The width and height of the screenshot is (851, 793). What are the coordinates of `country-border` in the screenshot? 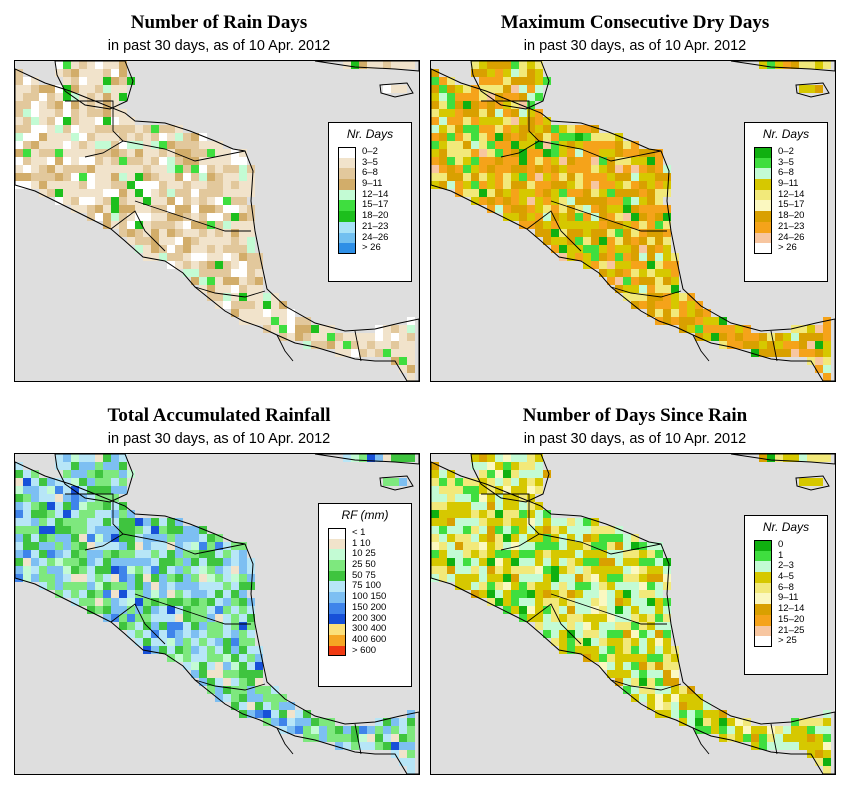 It's located at (192, 609).